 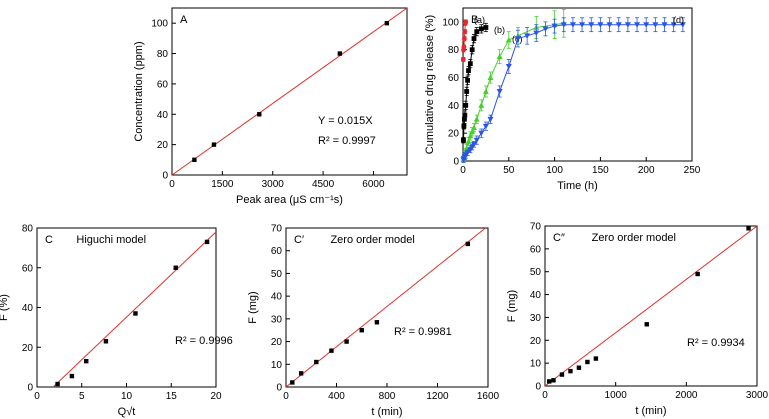 What do you see at coordinates (536, 364) in the screenshot?
I see `y-tick-label: 10` at bounding box center [536, 364].